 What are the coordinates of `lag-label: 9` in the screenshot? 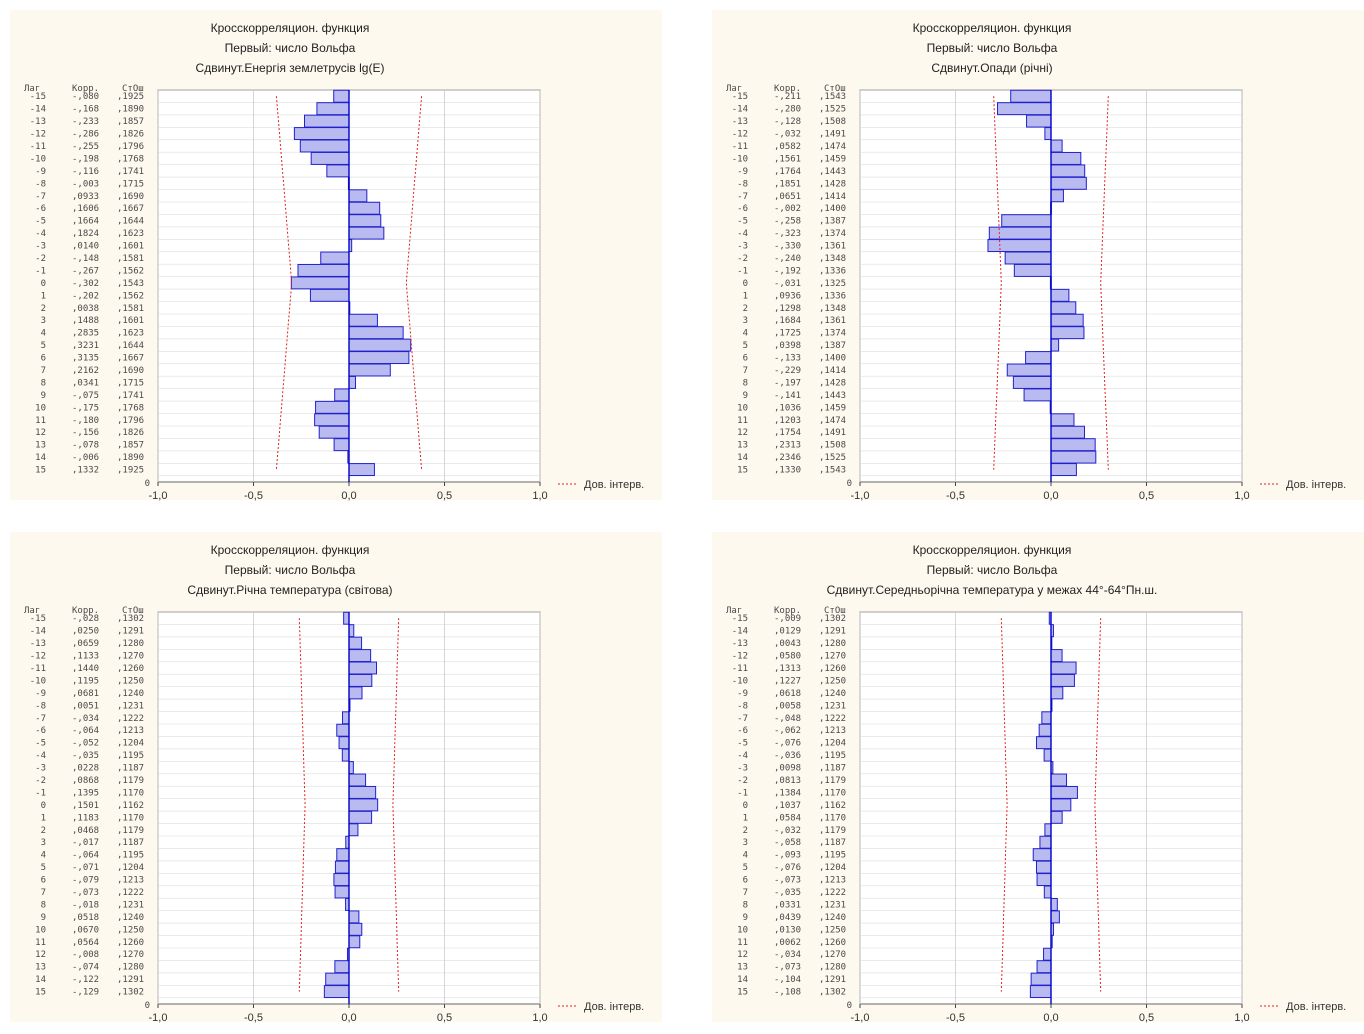 It's located at (745, 918).